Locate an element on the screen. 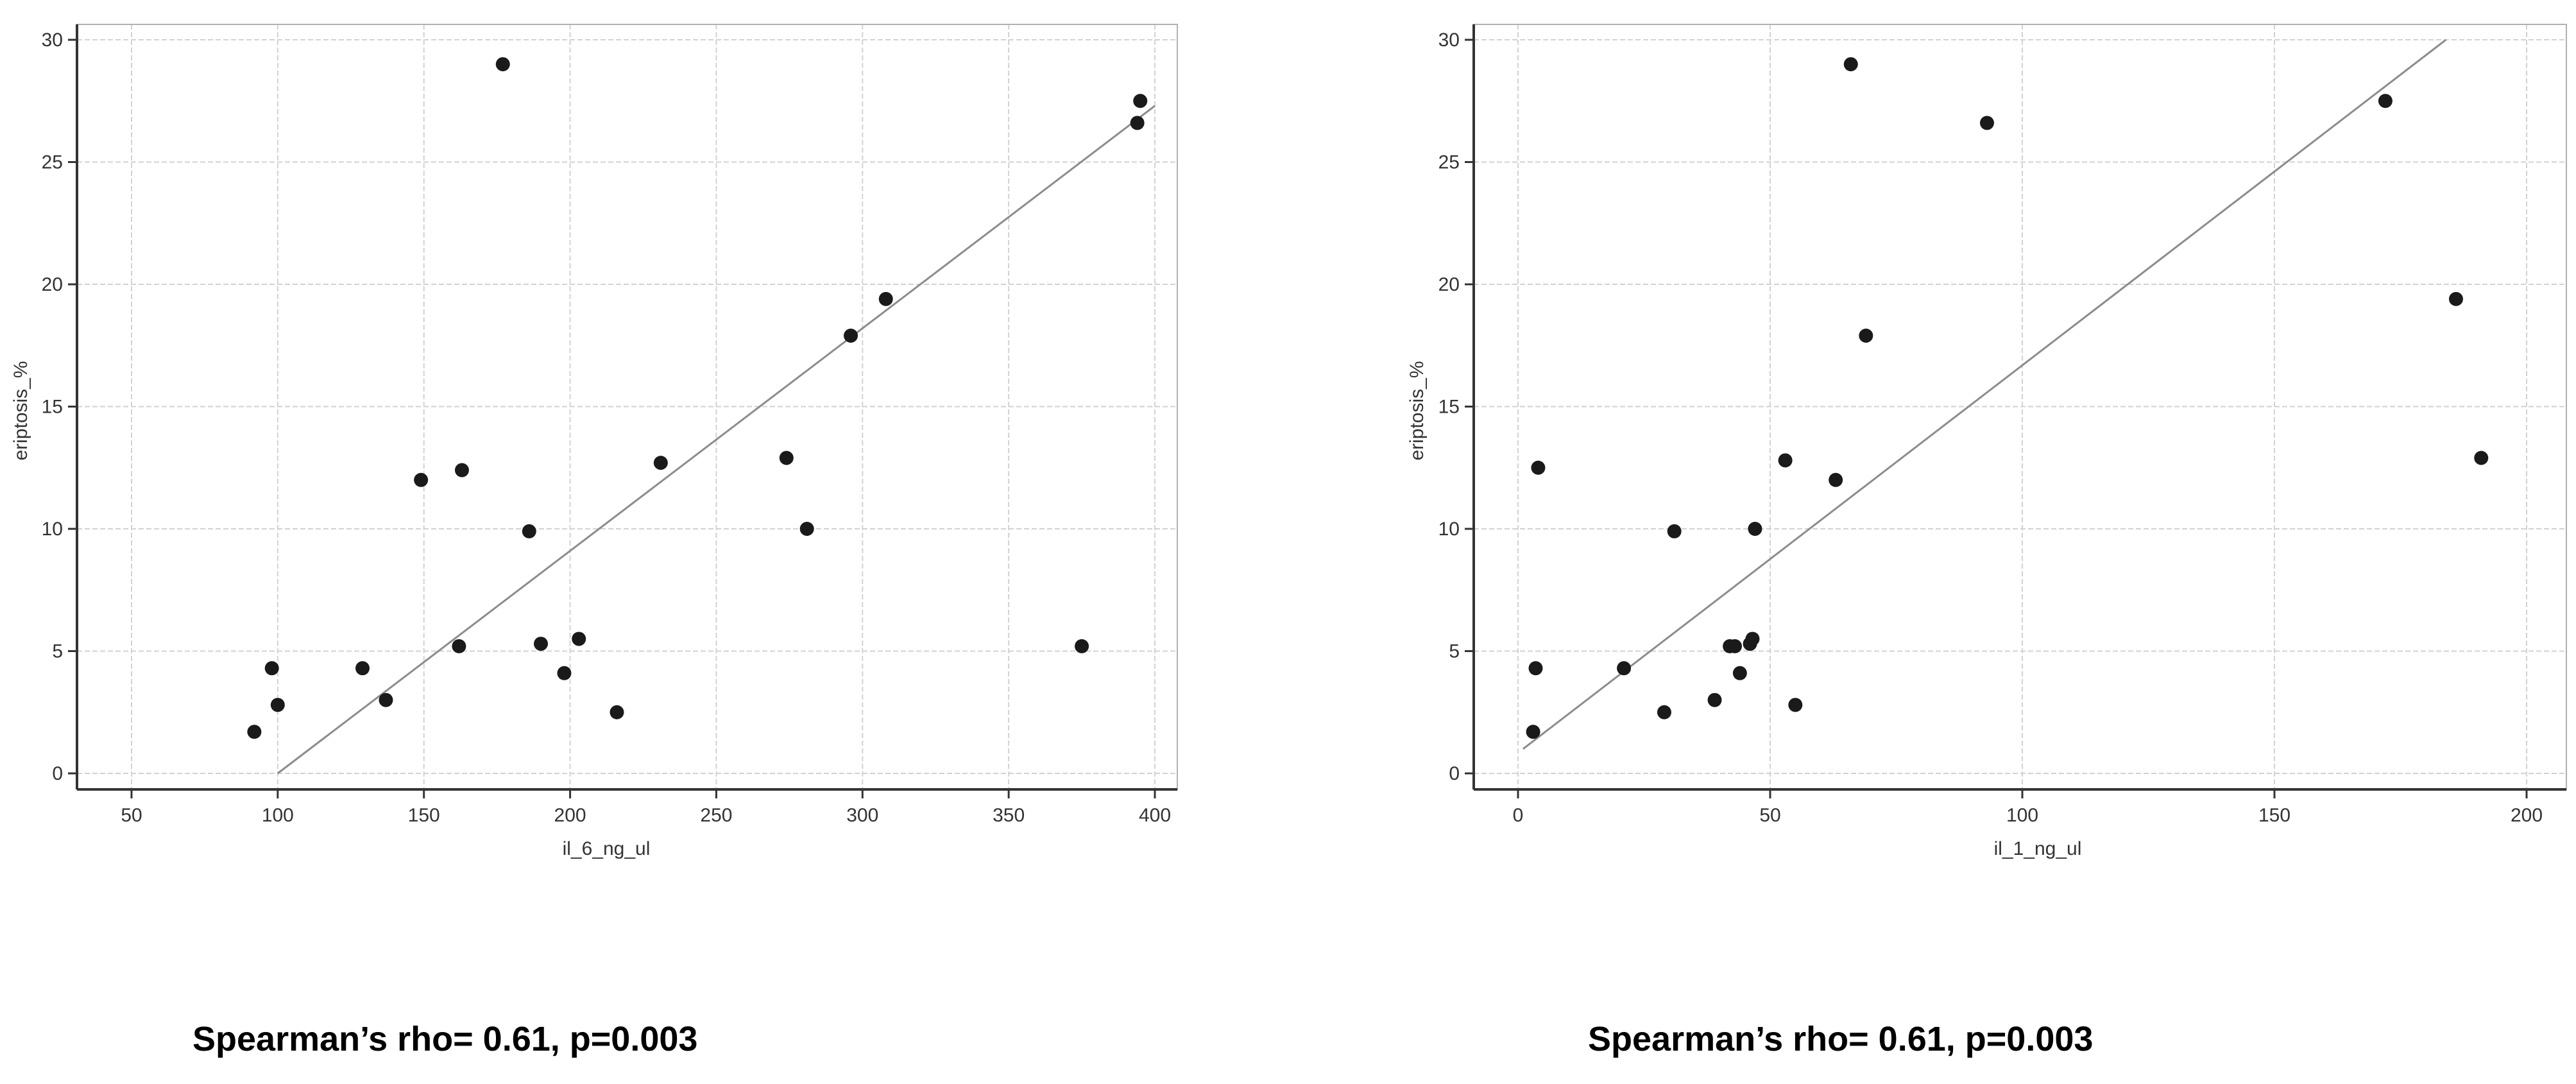 This screenshot has height=1084, width=2576. caption-right-spearman: Spearman’s rho= 0.61, p=0.003 is located at coordinates (1841, 1039).